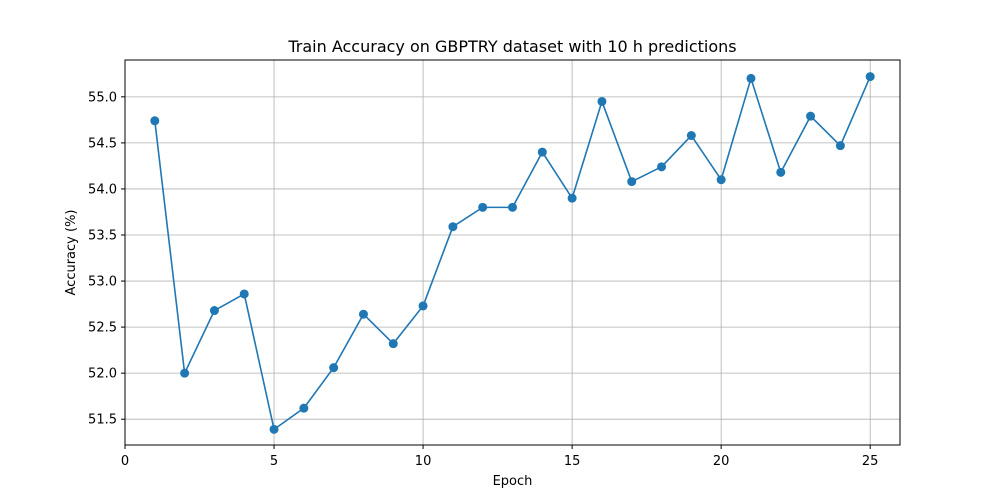 The width and height of the screenshot is (1000, 500). I want to click on y-tick-label: 54.0, so click(102, 189).